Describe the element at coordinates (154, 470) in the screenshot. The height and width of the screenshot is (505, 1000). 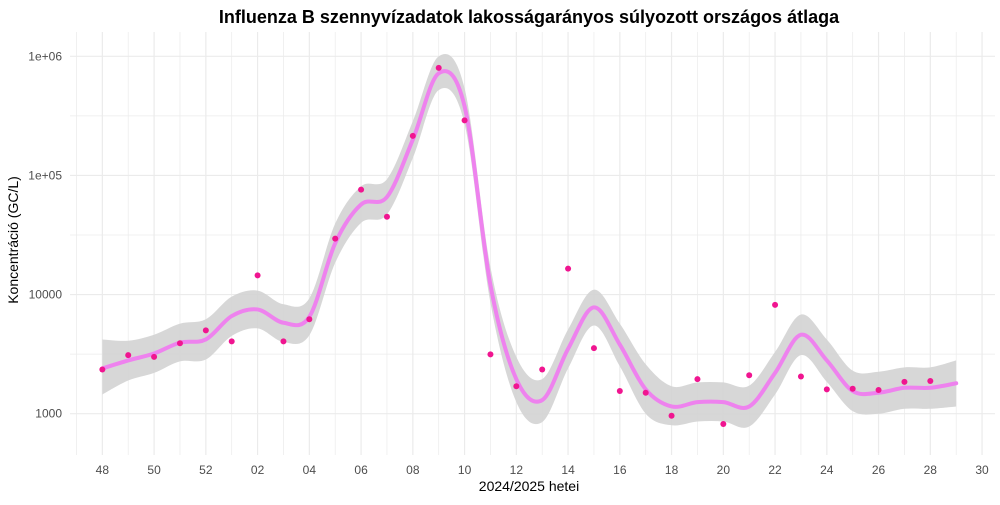
I see `x-tick-label: 50` at that location.